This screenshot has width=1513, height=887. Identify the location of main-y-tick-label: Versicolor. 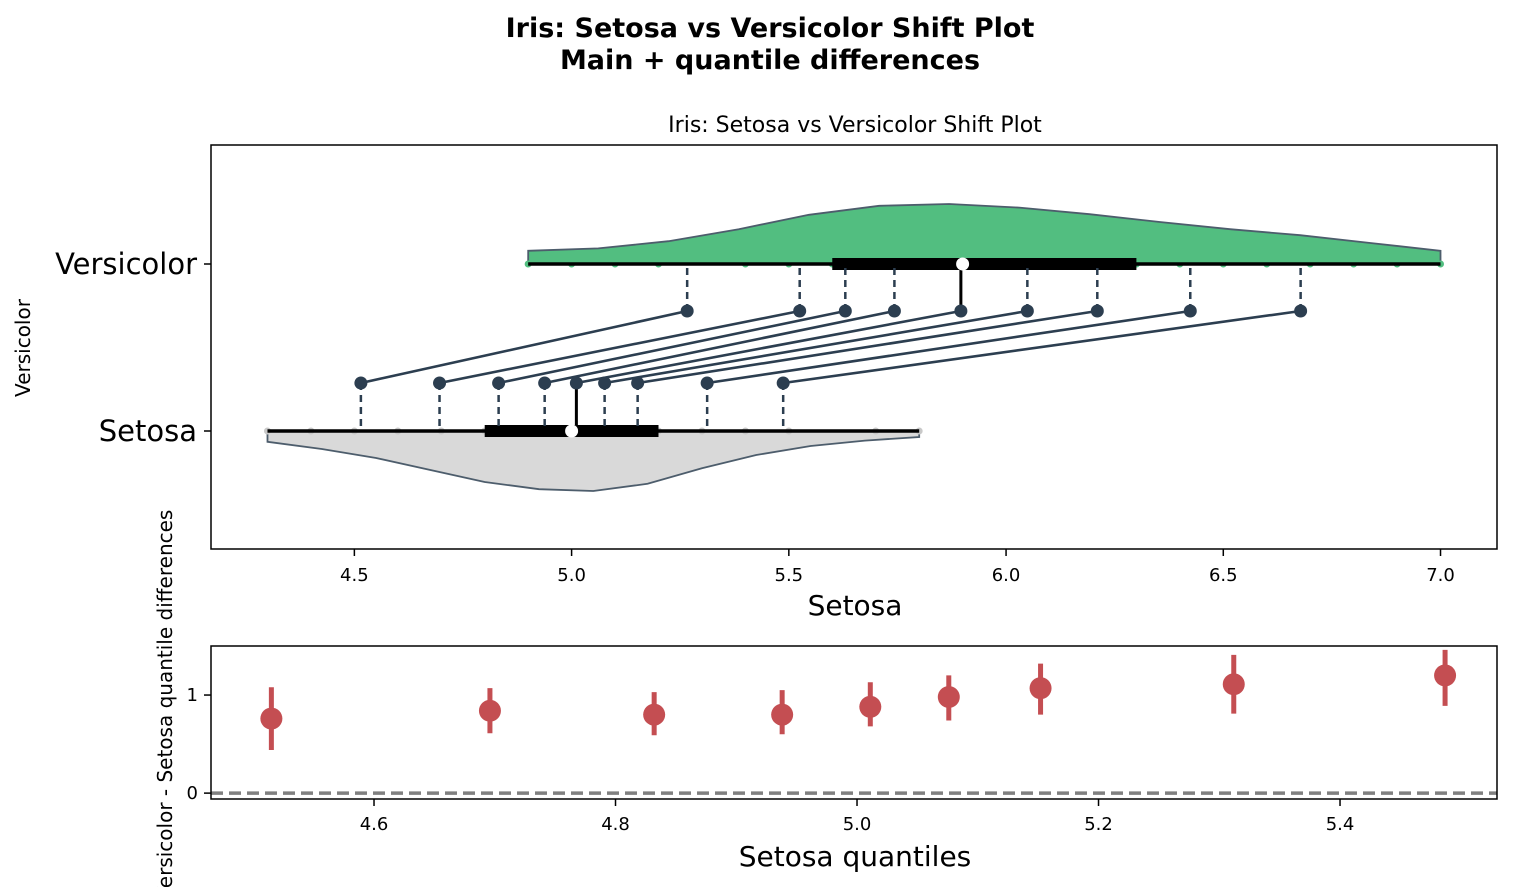
(126, 264).